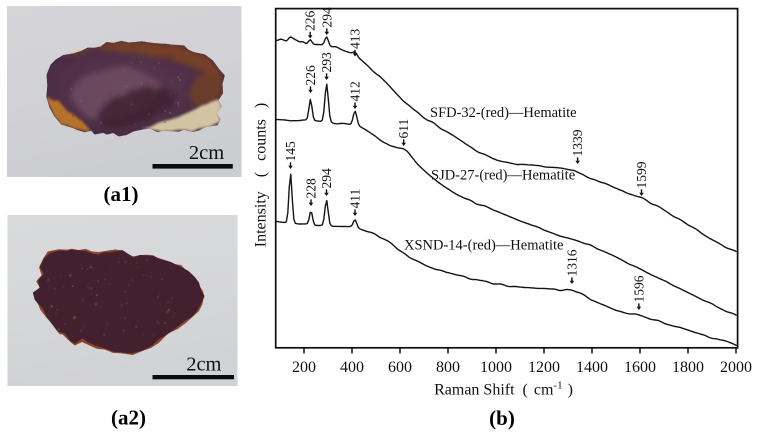  Describe the element at coordinates (638, 288) in the screenshot. I see `svg-text: 1596` at that location.